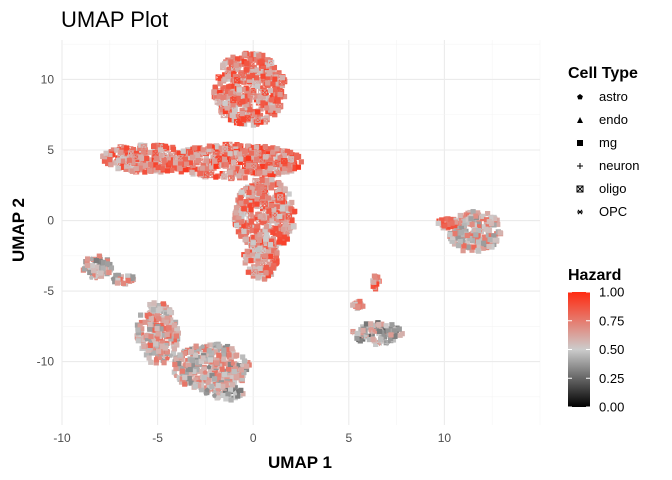 The width and height of the screenshot is (672, 480). What do you see at coordinates (48, 79) in the screenshot?
I see `y-tick-label: 10` at bounding box center [48, 79].